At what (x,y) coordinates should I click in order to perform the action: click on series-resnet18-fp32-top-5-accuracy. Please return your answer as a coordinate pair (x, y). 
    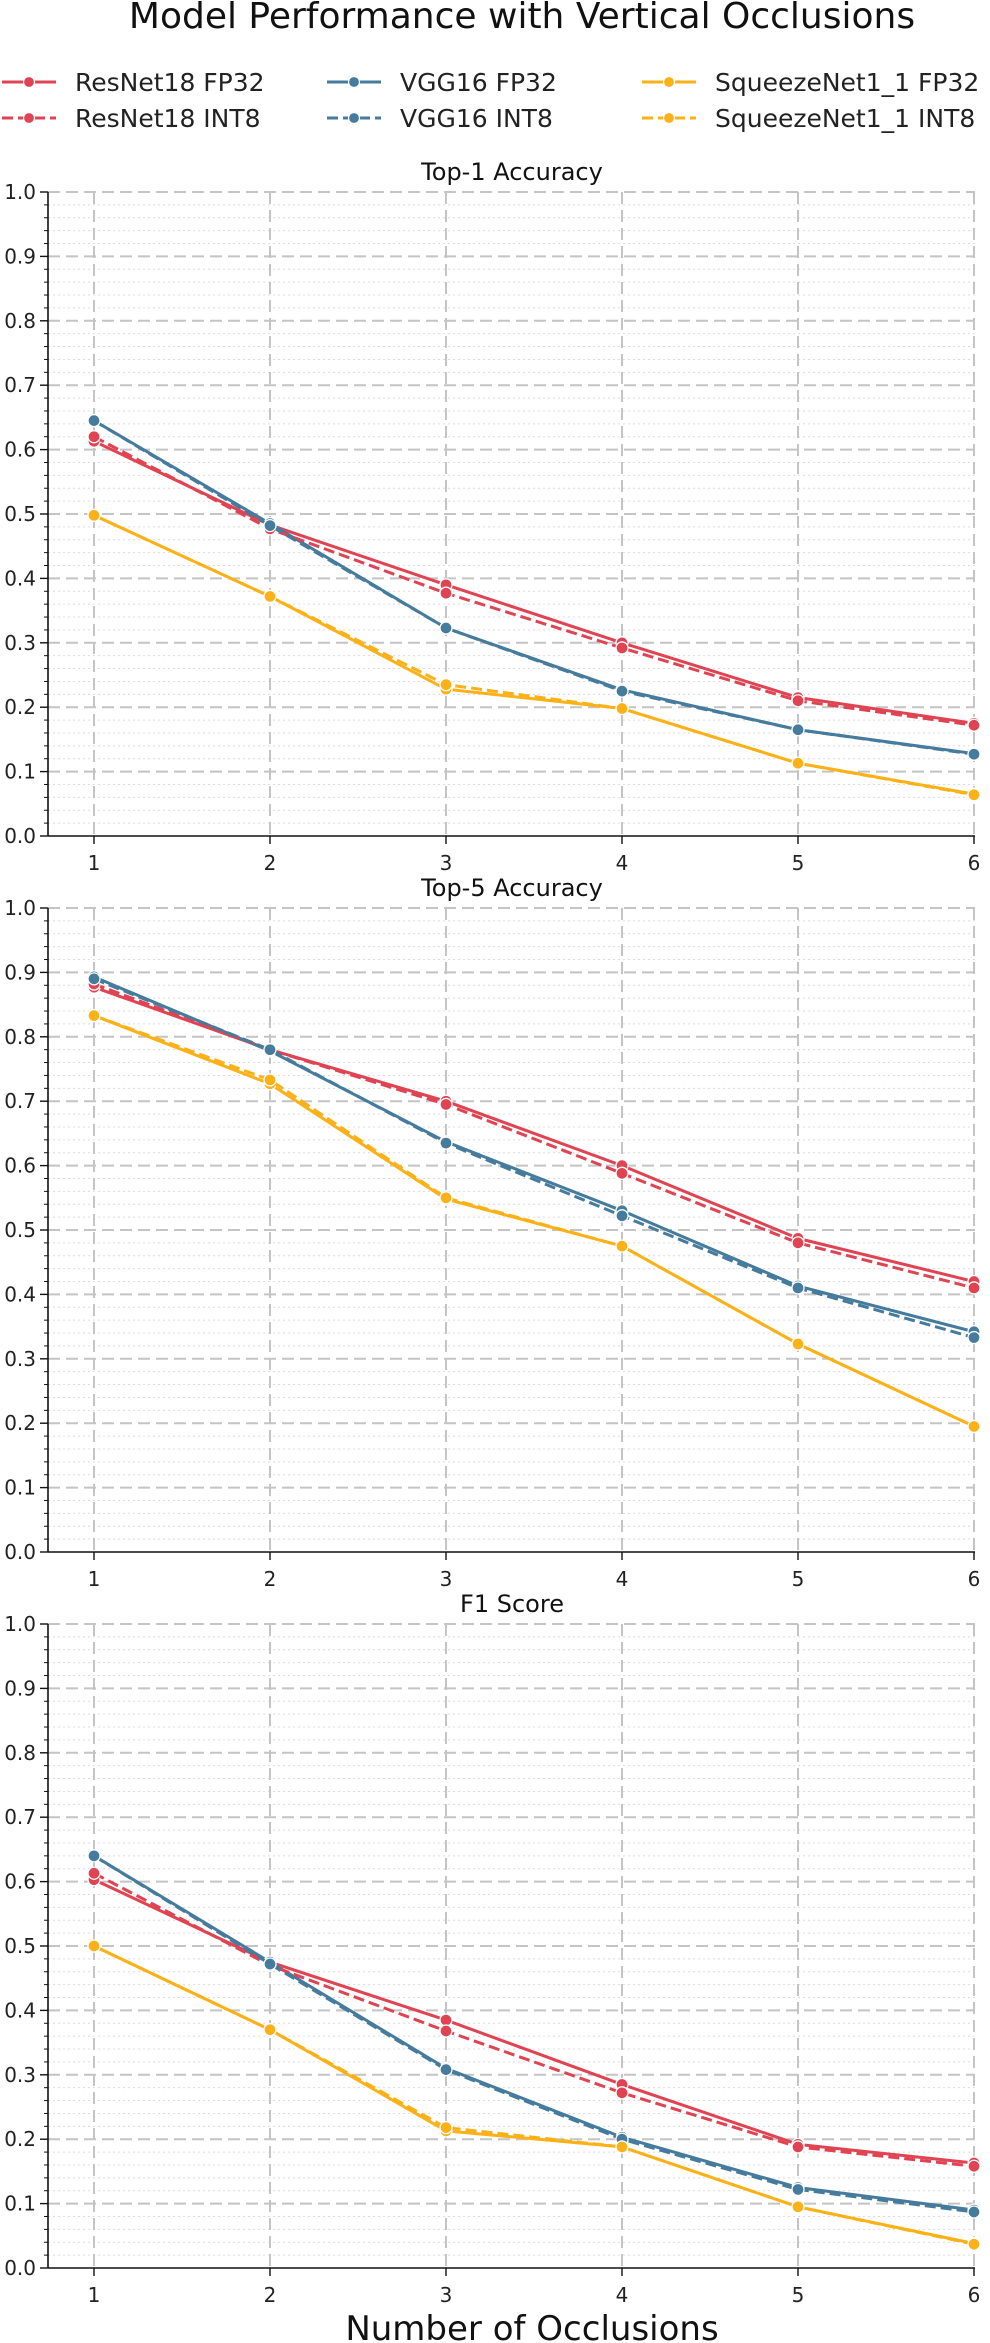
    Looking at the image, I should click on (534, 1134).